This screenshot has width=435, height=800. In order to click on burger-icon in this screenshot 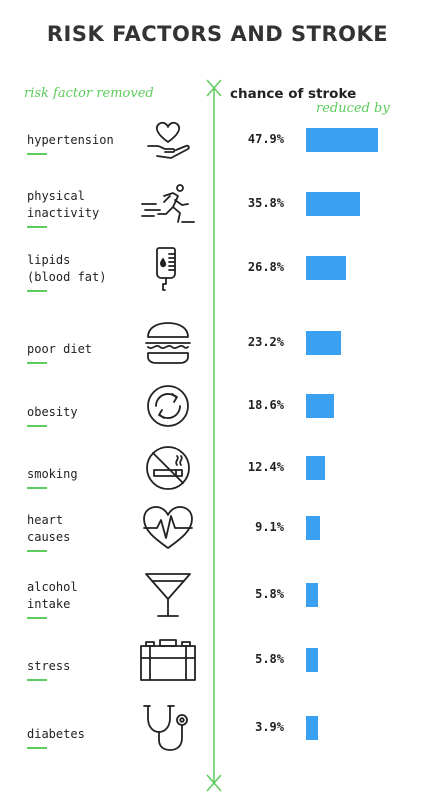, I will do `click(168, 343)`.